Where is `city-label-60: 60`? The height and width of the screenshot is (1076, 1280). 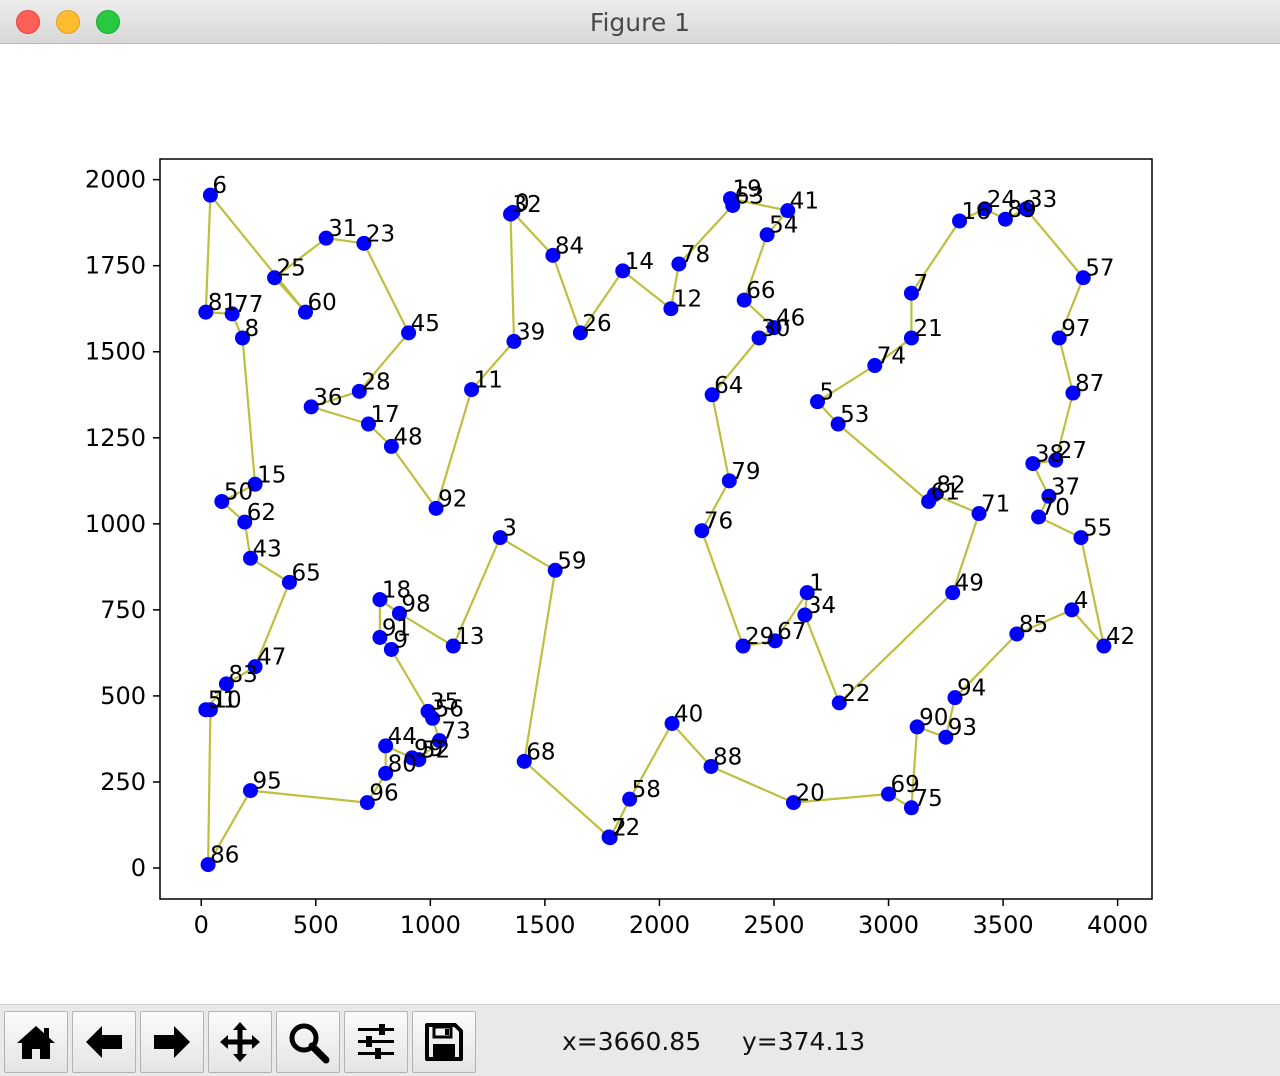
city-label-60: 60 is located at coordinates (321, 303).